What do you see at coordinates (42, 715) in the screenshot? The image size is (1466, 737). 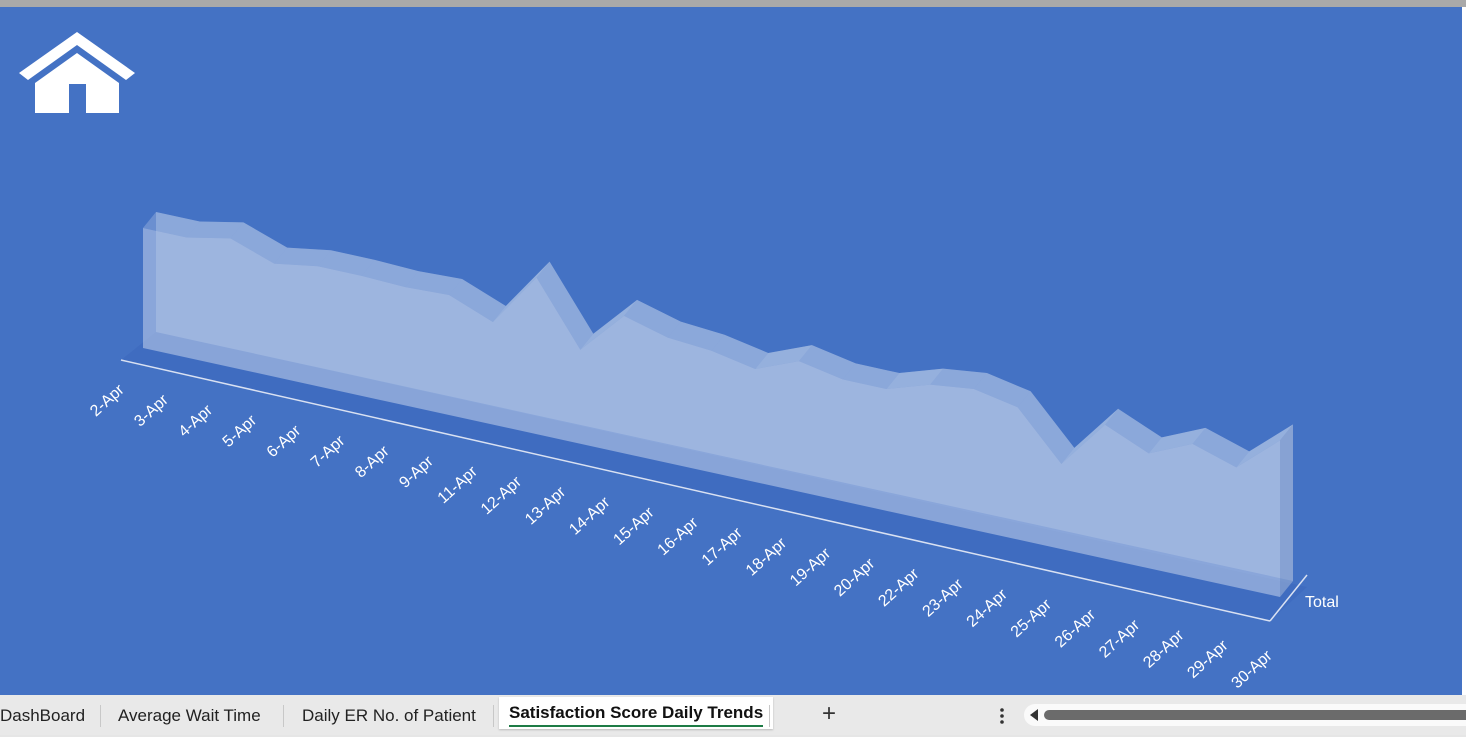 I see `tab-dashboard: DashBoard` at bounding box center [42, 715].